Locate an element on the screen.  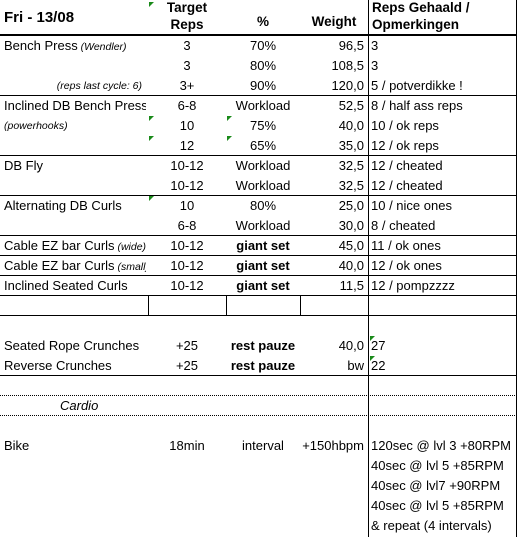
result-cell: 8 / cheated is located at coordinates (403, 225).